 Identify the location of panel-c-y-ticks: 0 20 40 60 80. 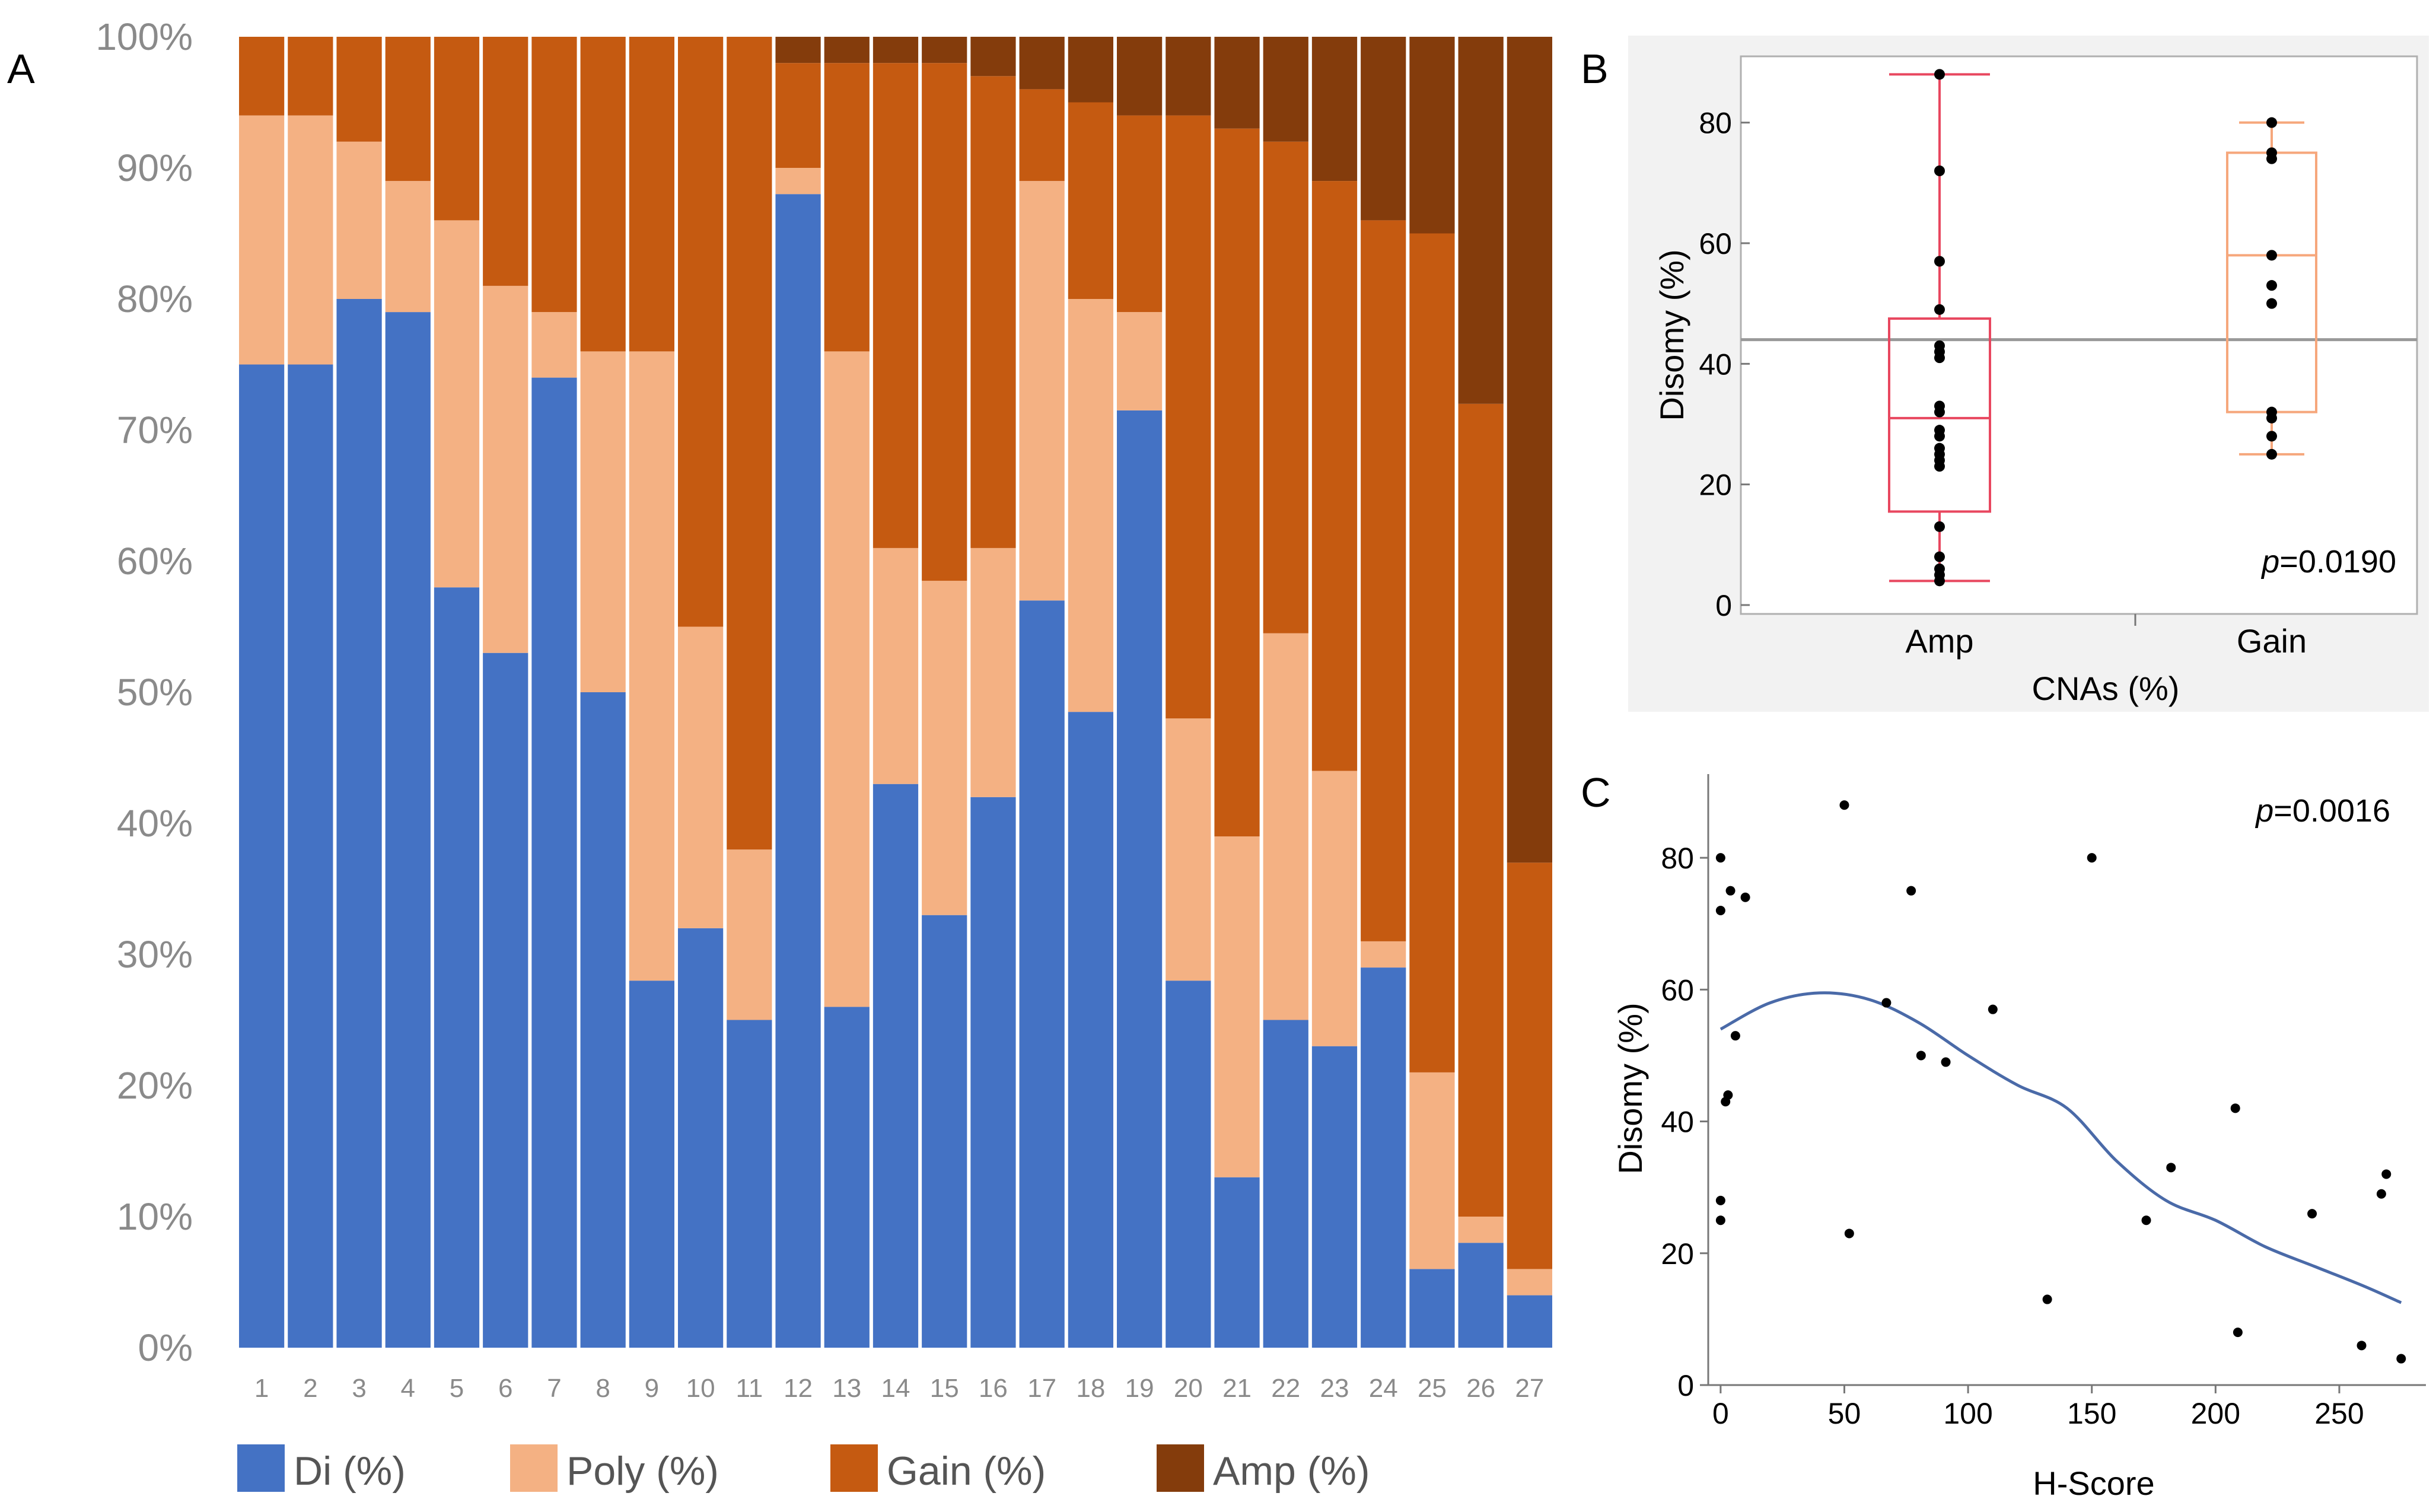
(1684, 1122).